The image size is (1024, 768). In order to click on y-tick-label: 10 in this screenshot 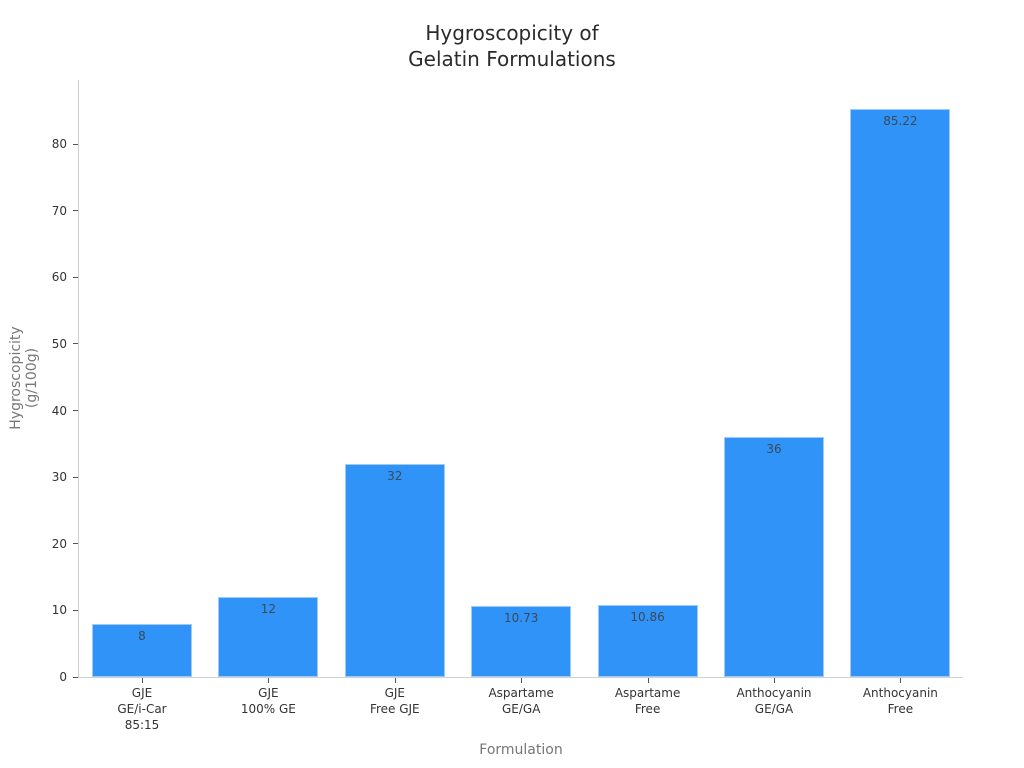, I will do `click(59, 610)`.